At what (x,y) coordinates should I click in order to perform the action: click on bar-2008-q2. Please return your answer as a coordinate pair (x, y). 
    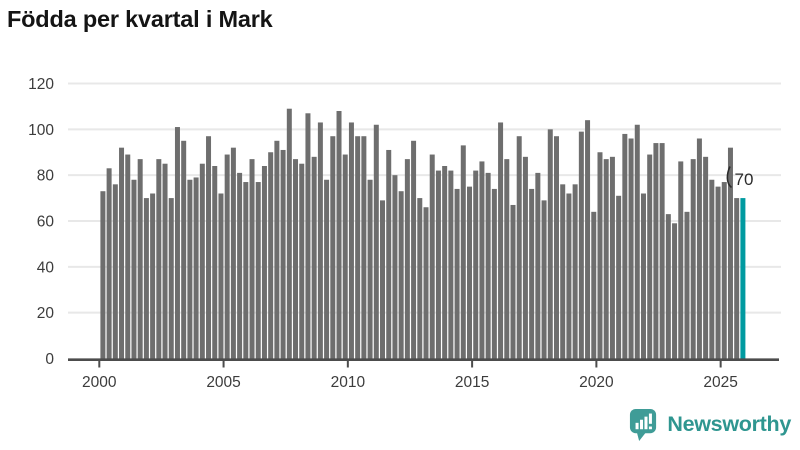
    Looking at the image, I should click on (308, 236).